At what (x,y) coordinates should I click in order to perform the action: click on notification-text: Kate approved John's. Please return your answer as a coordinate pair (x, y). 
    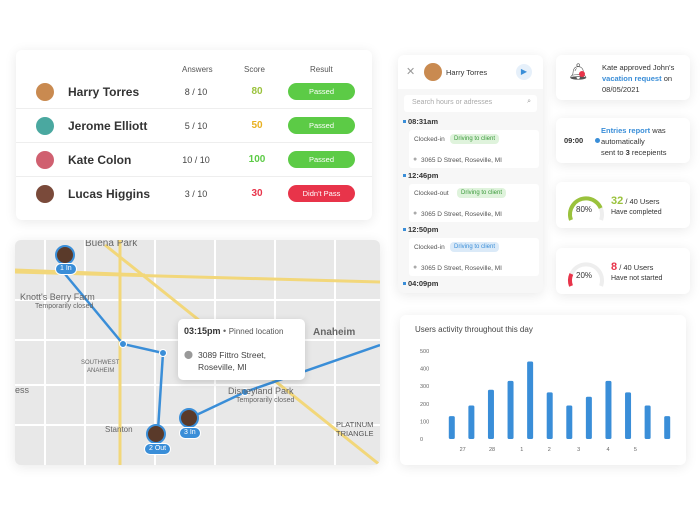
    Looking at the image, I should click on (638, 67).